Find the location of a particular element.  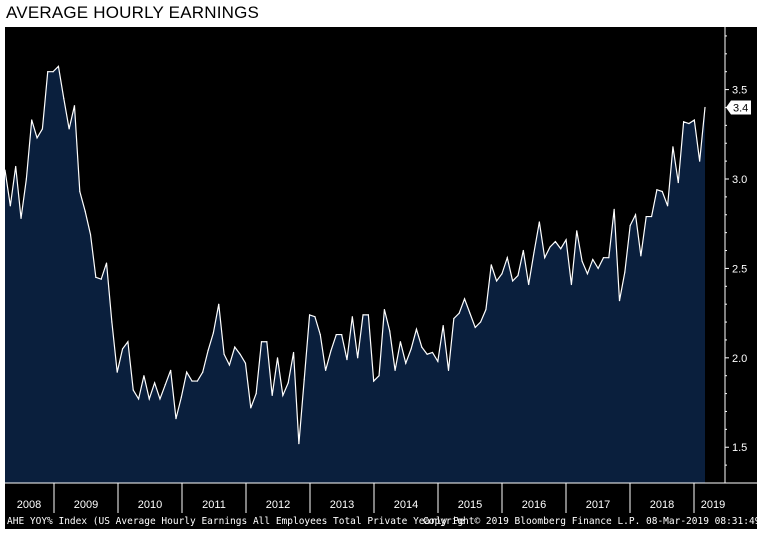

x-tick-label: 2012 is located at coordinates (278, 505).